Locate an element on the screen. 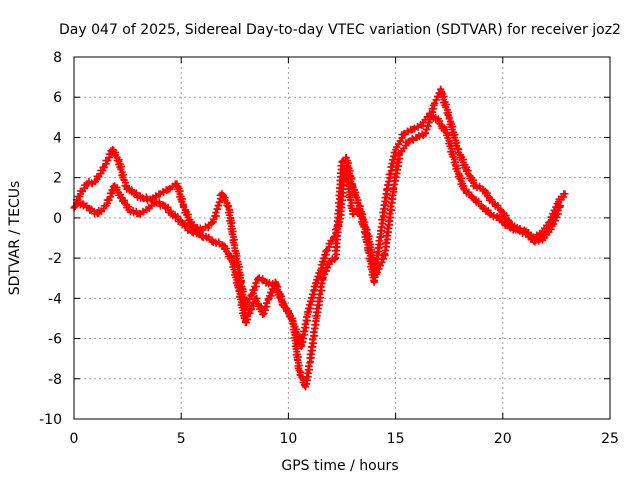 This screenshot has width=640, height=480. y-tick-label: 2 is located at coordinates (57, 179).